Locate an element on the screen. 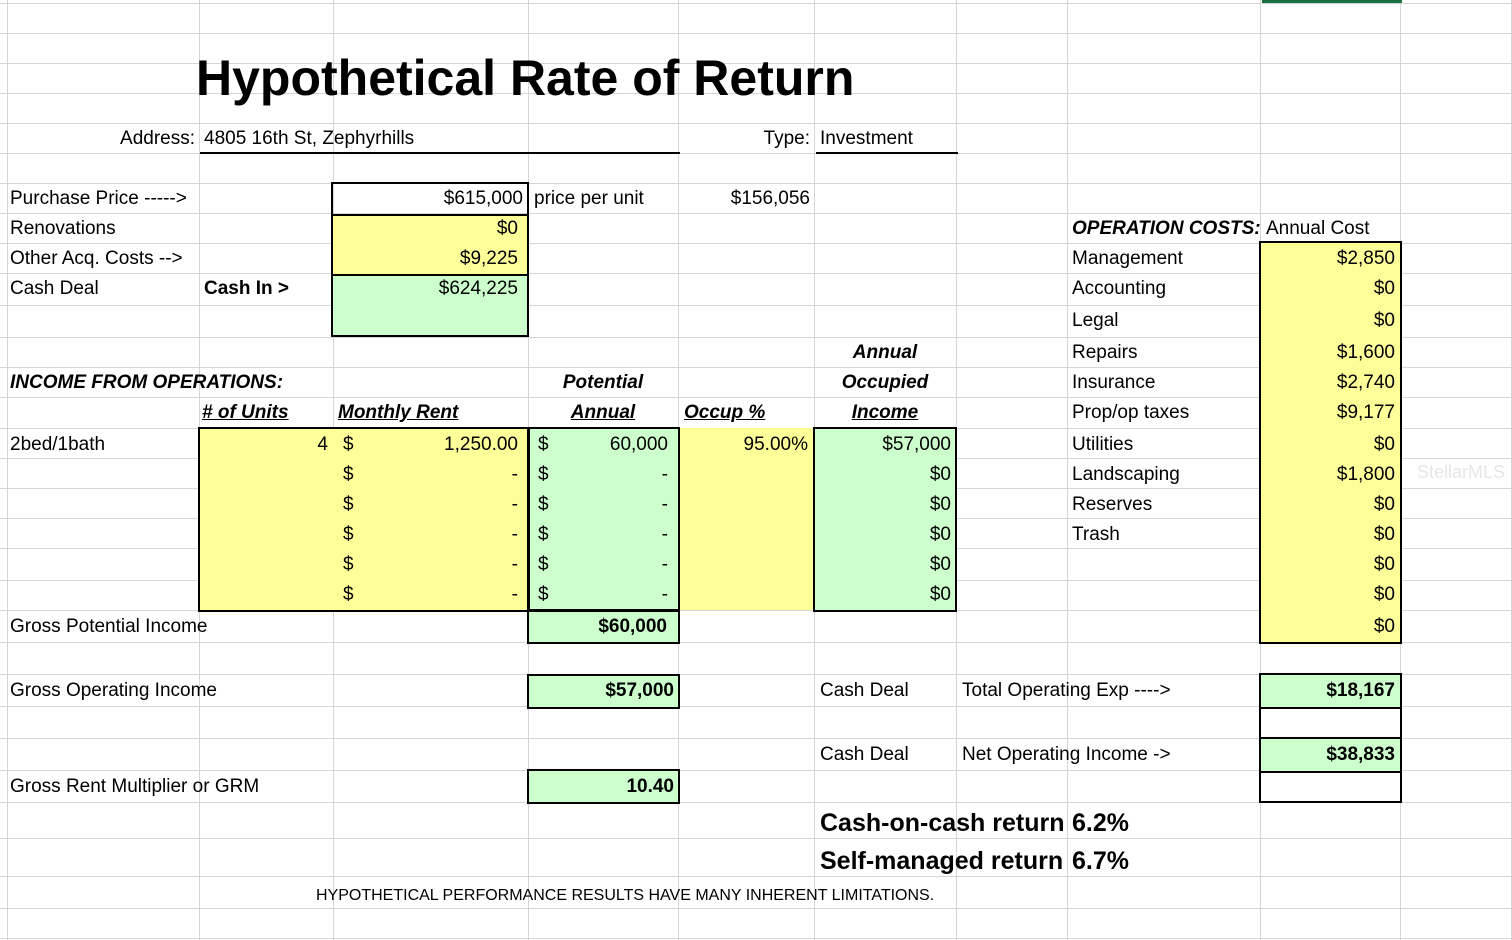 This screenshot has height=940, width=1512. purchase-price-value: $615,000 is located at coordinates (483, 198).